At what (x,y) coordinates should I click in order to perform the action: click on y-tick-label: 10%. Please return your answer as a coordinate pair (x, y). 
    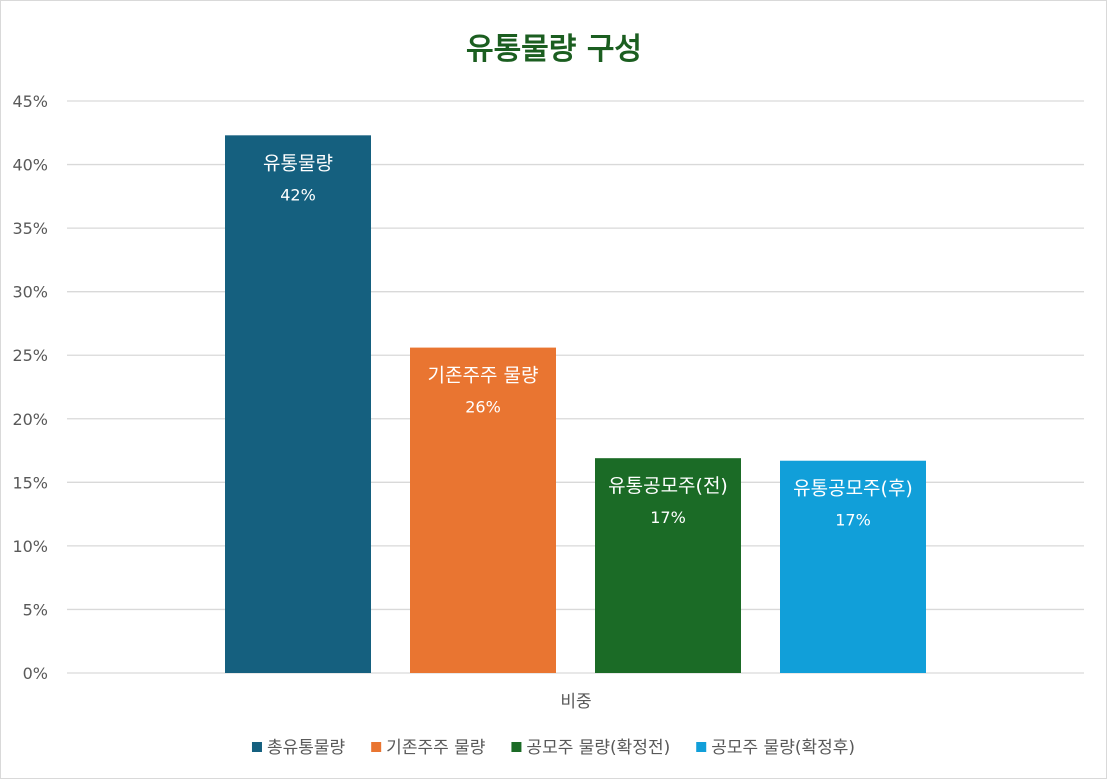
    Looking at the image, I should click on (30, 546).